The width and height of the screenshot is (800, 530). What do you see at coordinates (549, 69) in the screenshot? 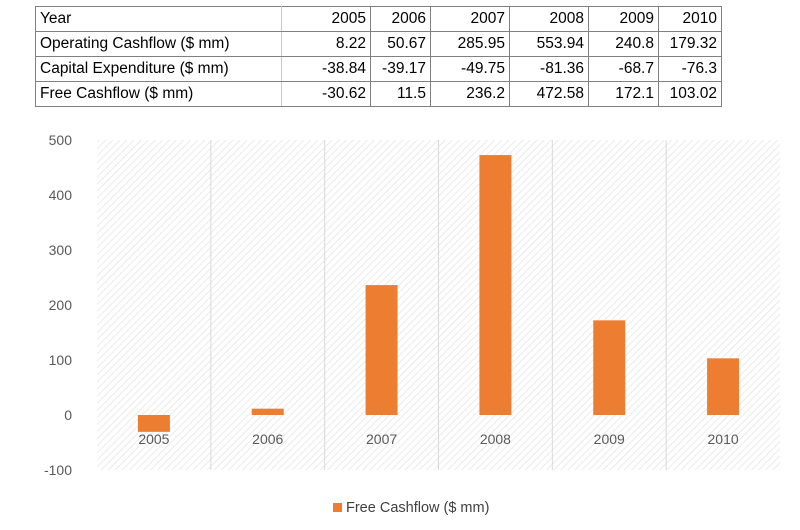
I see `table-cell: -81.36` at bounding box center [549, 69].